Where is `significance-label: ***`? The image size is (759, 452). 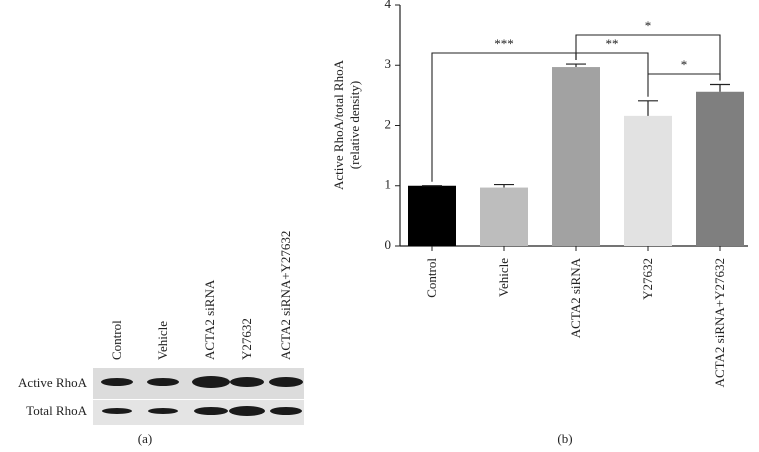
significance-label: *** is located at coordinates (504, 43).